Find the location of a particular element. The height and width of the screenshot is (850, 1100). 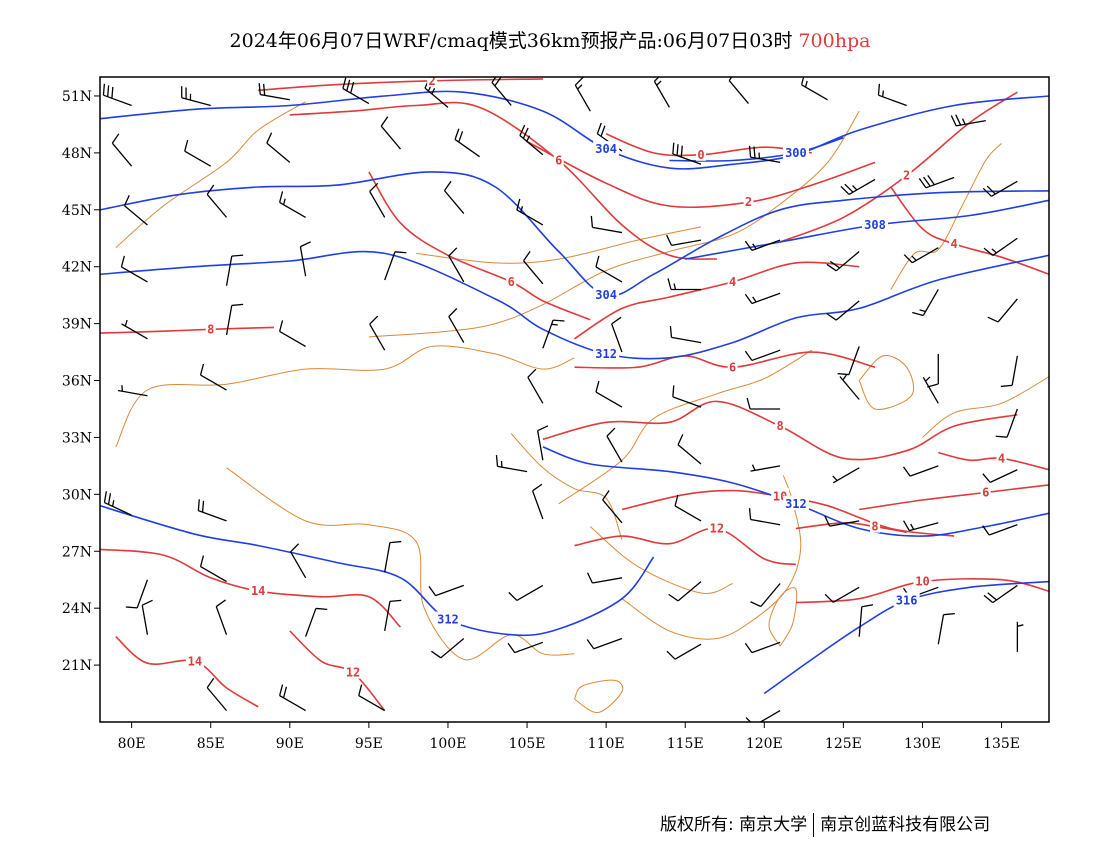

longitude-tick-label: 110E is located at coordinates (606, 744).